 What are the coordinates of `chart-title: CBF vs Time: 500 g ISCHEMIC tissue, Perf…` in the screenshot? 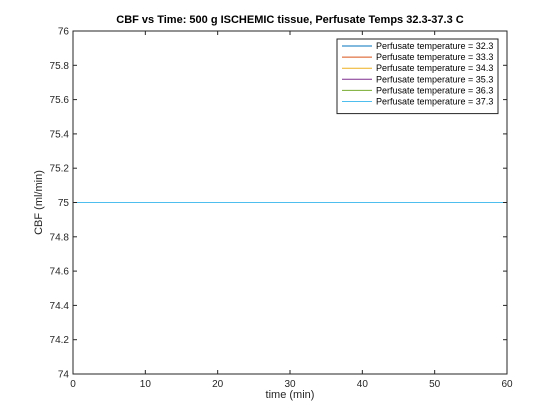 It's located at (289, 20).